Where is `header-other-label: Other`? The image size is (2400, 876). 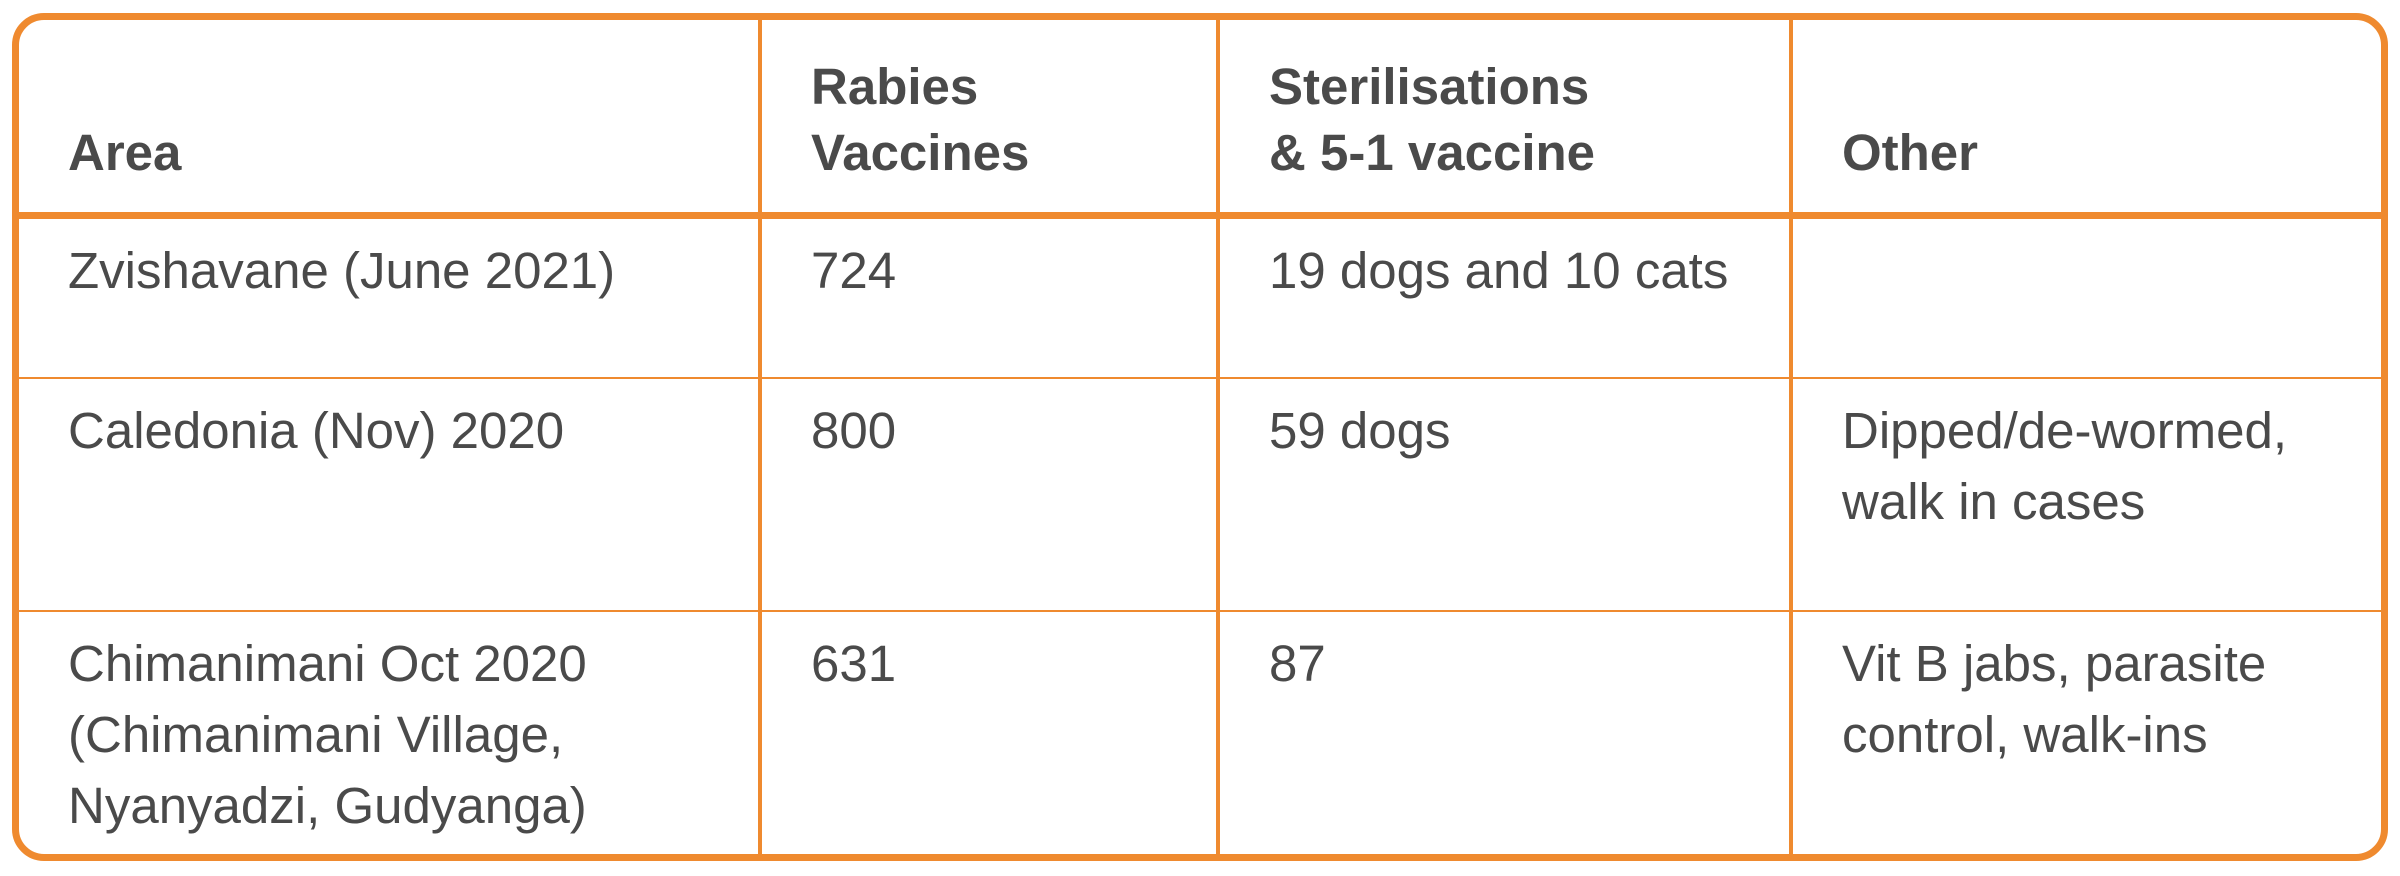 header-other-label: Other is located at coordinates (1910, 152).